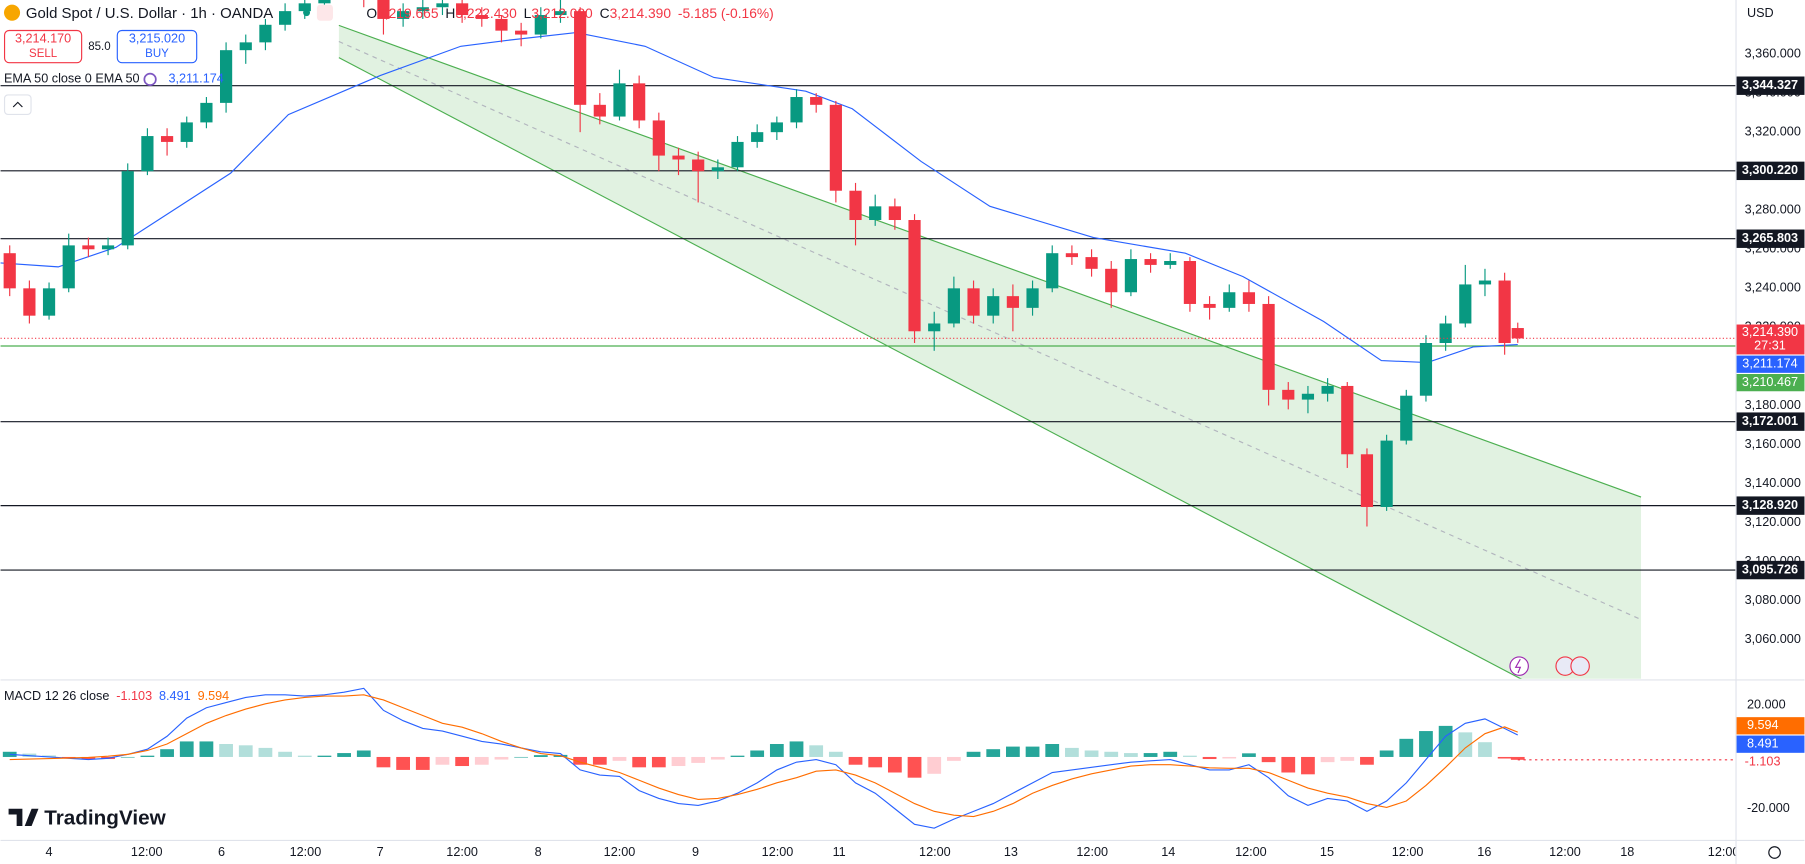 This screenshot has width=1805, height=864. I want to click on level-label: 3,265.803, so click(1770, 238).